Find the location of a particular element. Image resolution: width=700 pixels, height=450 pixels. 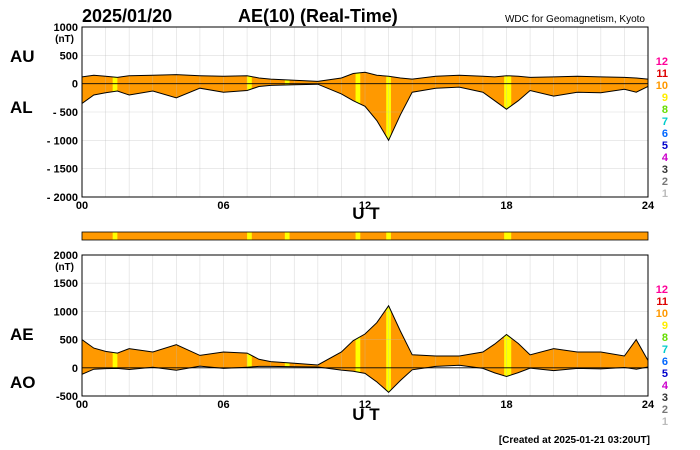

activity-timeline-bar is located at coordinates (365, 236).